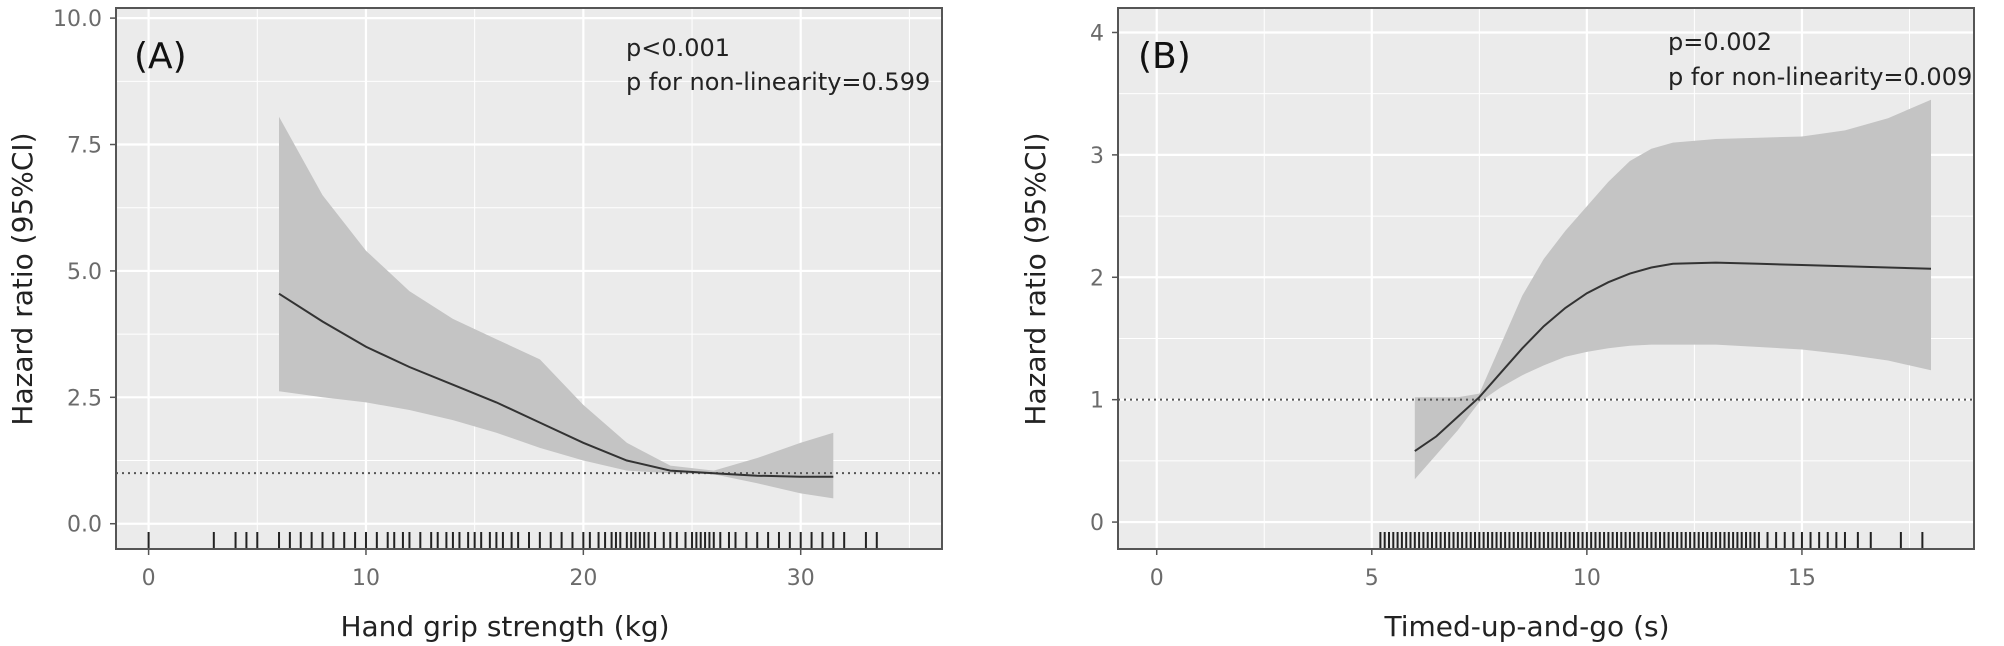 This screenshot has width=2004, height=646. Describe the element at coordinates (556, 385) in the screenshot. I see `panel-a-hazard-curve` at that location.